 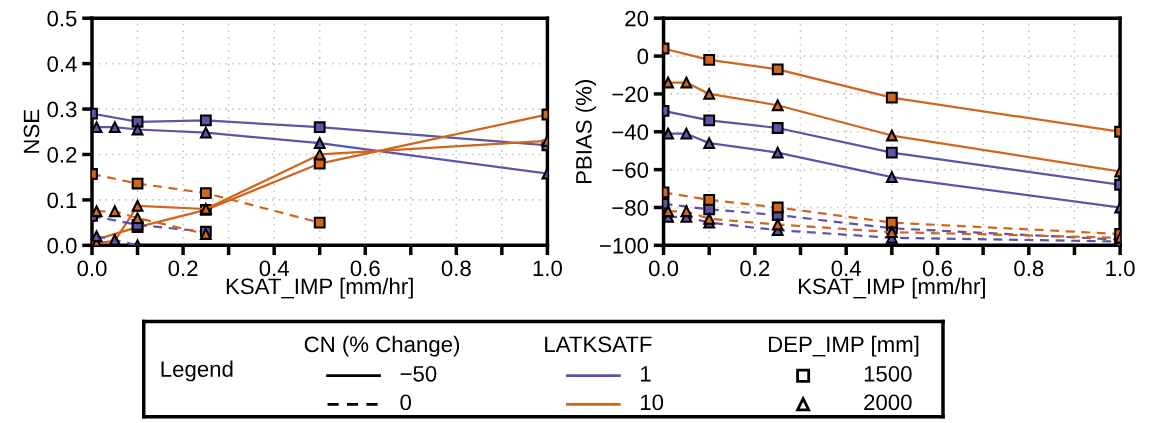 I want to click on y-tick-label: −60, so click(x=630, y=170).